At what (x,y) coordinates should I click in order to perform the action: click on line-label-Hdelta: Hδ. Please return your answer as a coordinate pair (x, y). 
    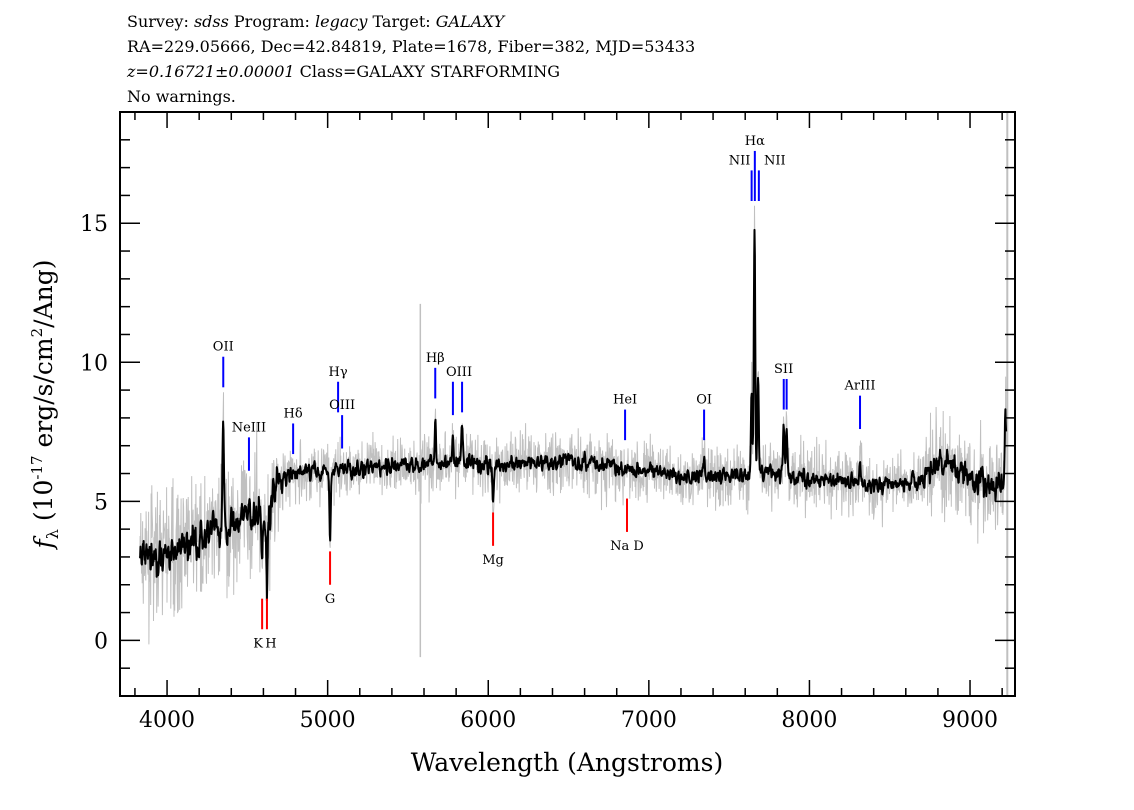
    Looking at the image, I should click on (293, 413).